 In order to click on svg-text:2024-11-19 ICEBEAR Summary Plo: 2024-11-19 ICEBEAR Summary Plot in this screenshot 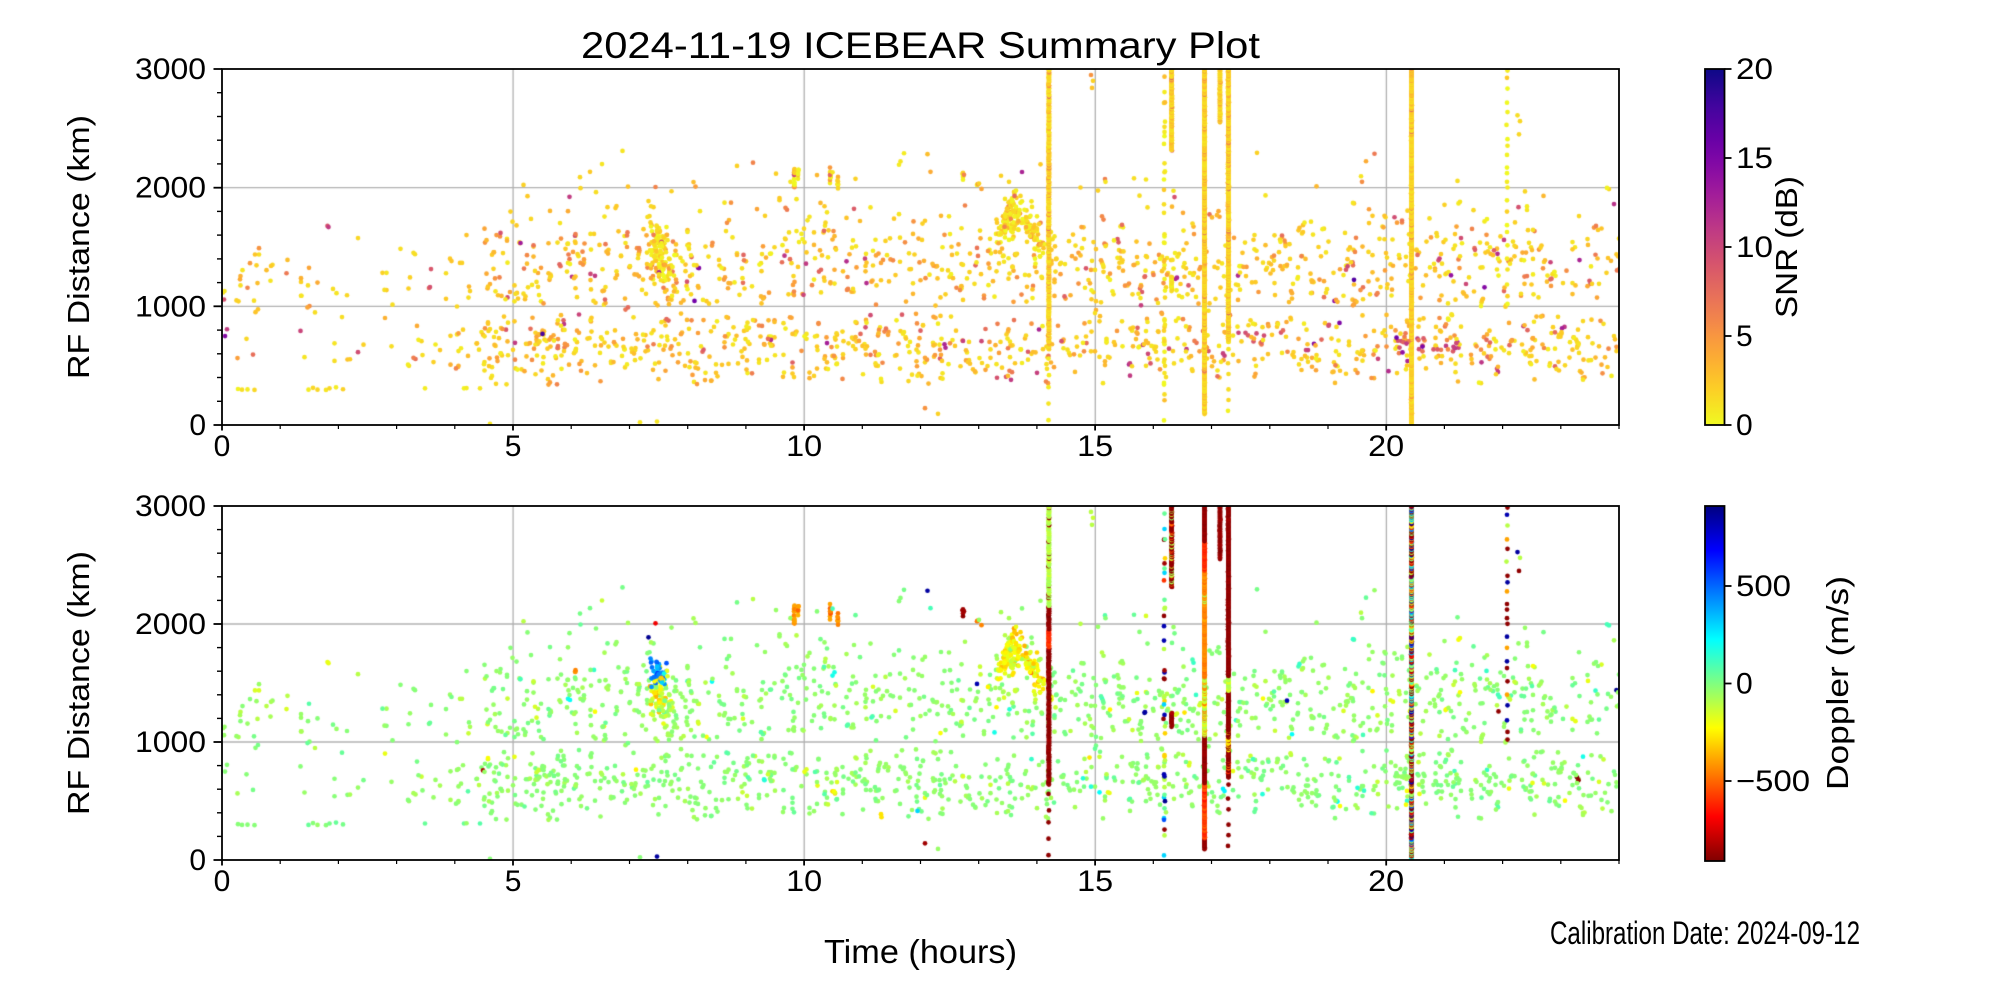, I will do `click(921, 45)`.